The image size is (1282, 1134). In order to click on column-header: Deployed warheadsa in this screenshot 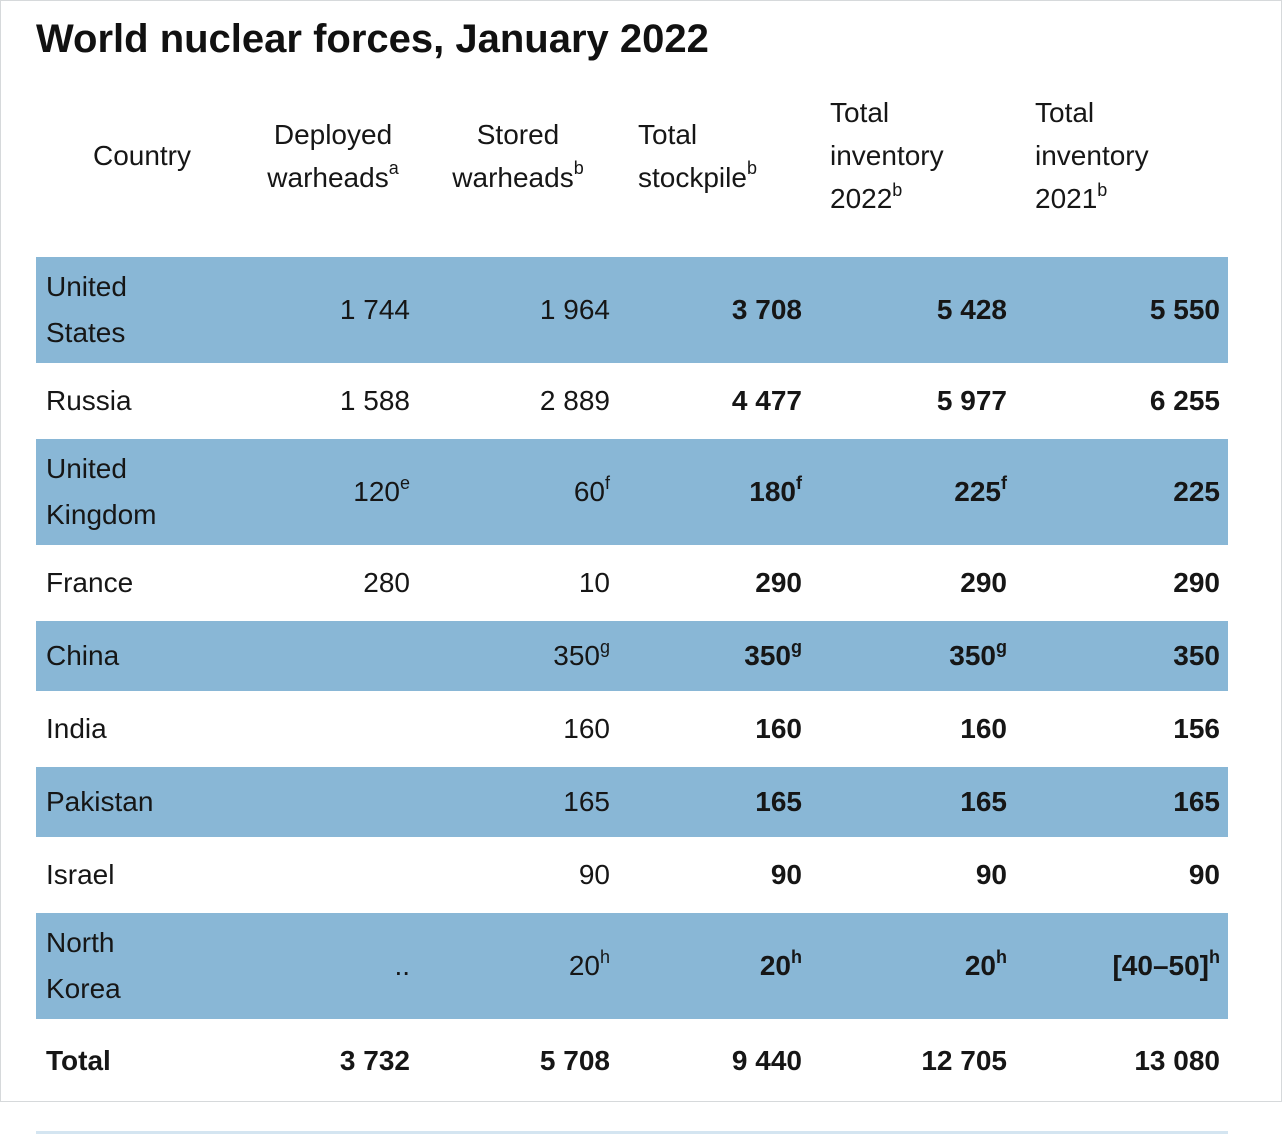, I will do `click(333, 155)`.